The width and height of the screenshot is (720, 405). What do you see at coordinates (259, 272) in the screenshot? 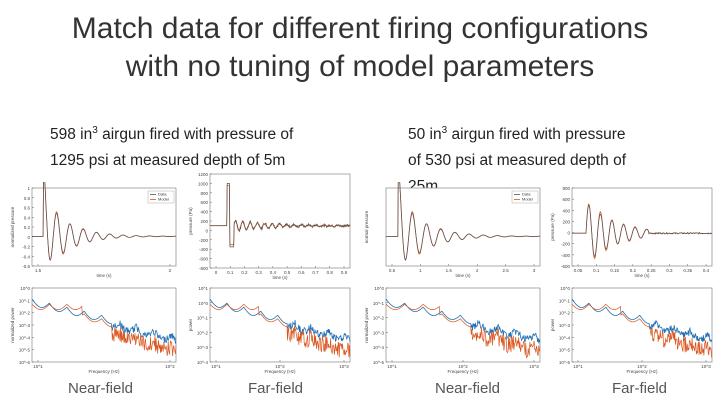
I see `x-tick-label: 0.3` at bounding box center [259, 272].